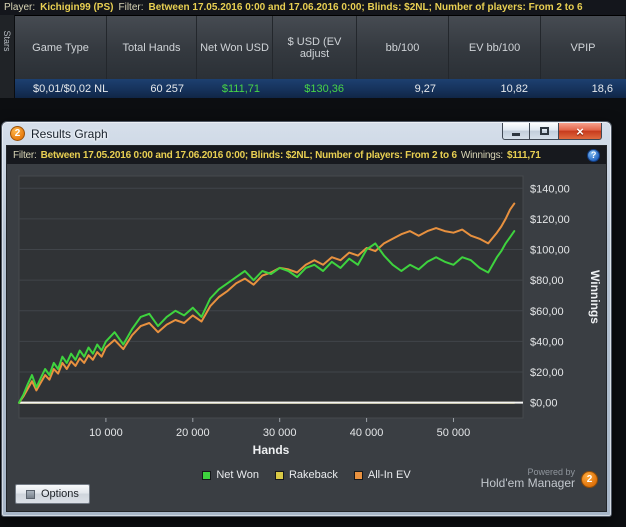 The width and height of the screenshot is (626, 527). Describe the element at coordinates (77, 7) in the screenshot. I see `player-value: Kichigin99 (PS)` at that location.